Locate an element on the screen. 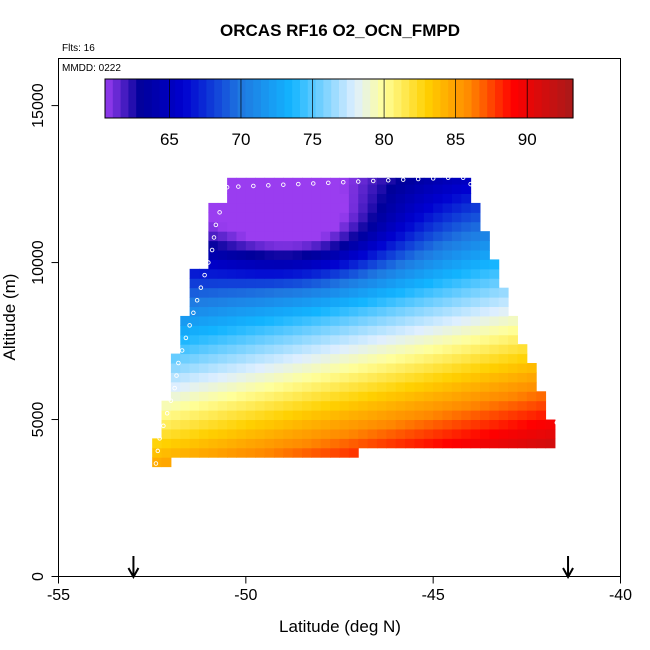 The image size is (650, 650). colorbar-tick-label: 80 is located at coordinates (384, 139).